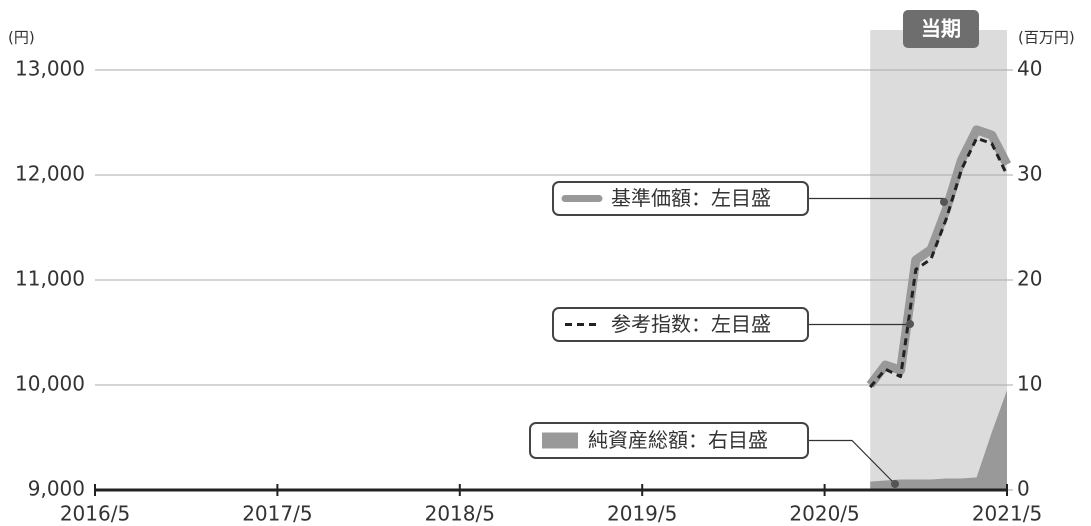 This screenshot has height=526, width=1091. I want to click on legend-label: 参考指数：左目盛, so click(691, 324).